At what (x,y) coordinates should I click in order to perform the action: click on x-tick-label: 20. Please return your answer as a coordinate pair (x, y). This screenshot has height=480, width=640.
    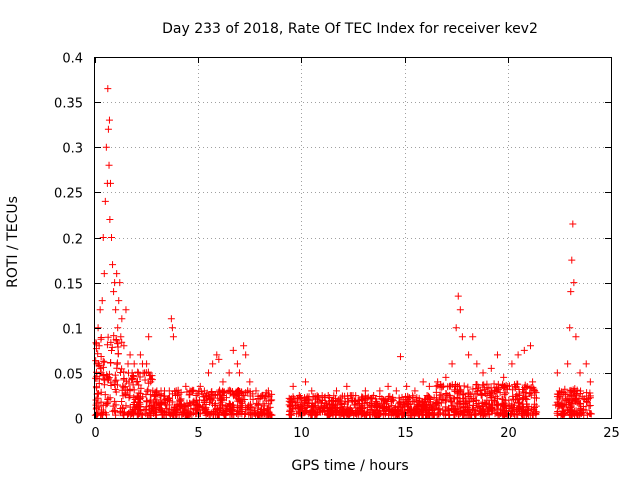
    Looking at the image, I should click on (508, 433).